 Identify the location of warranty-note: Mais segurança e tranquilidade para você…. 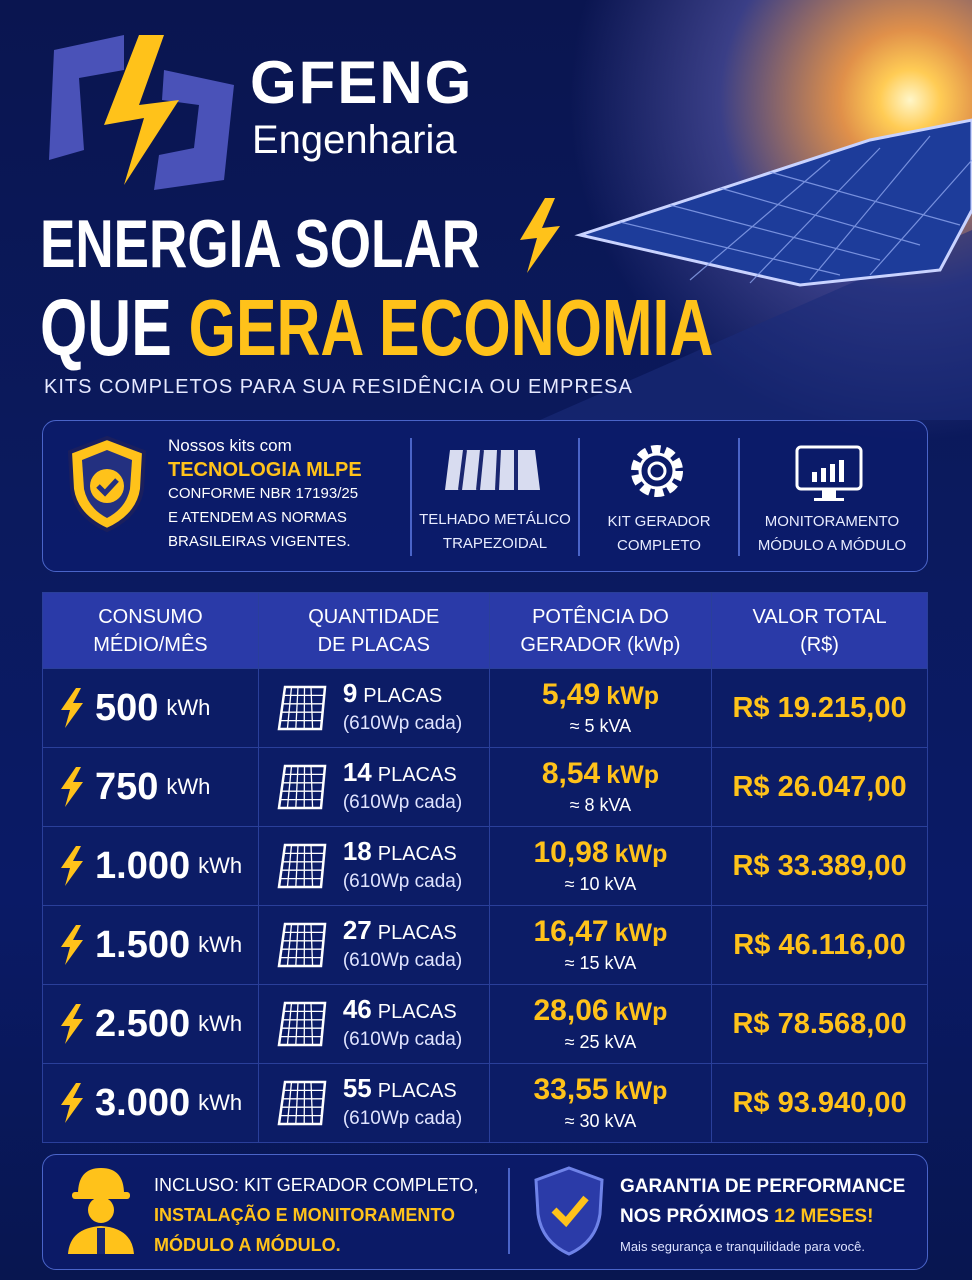
(742, 1246).